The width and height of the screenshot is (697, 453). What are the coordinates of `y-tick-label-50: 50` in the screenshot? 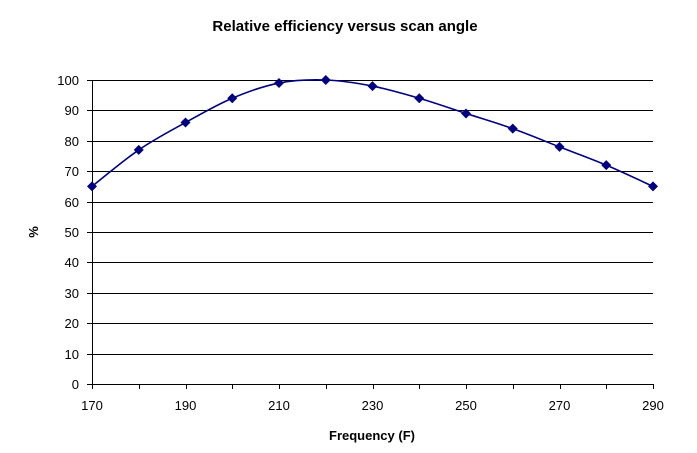 It's located at (72, 232).